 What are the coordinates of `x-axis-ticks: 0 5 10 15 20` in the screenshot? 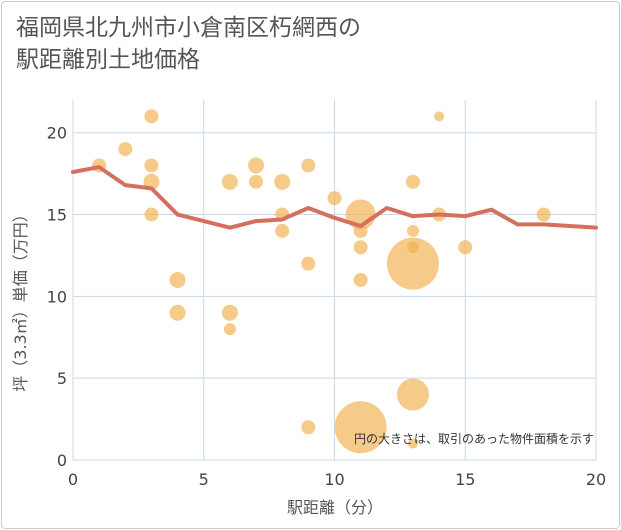 It's located at (337, 479).